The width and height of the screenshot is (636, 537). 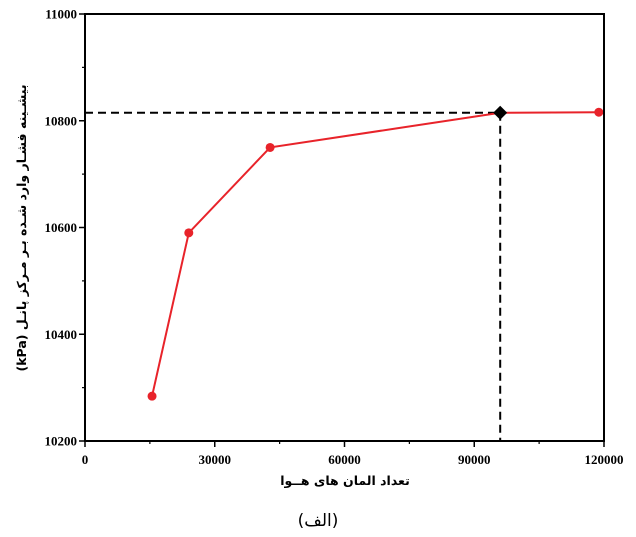 What do you see at coordinates (85, 459) in the screenshot?
I see `x-tick-label: 0` at bounding box center [85, 459].